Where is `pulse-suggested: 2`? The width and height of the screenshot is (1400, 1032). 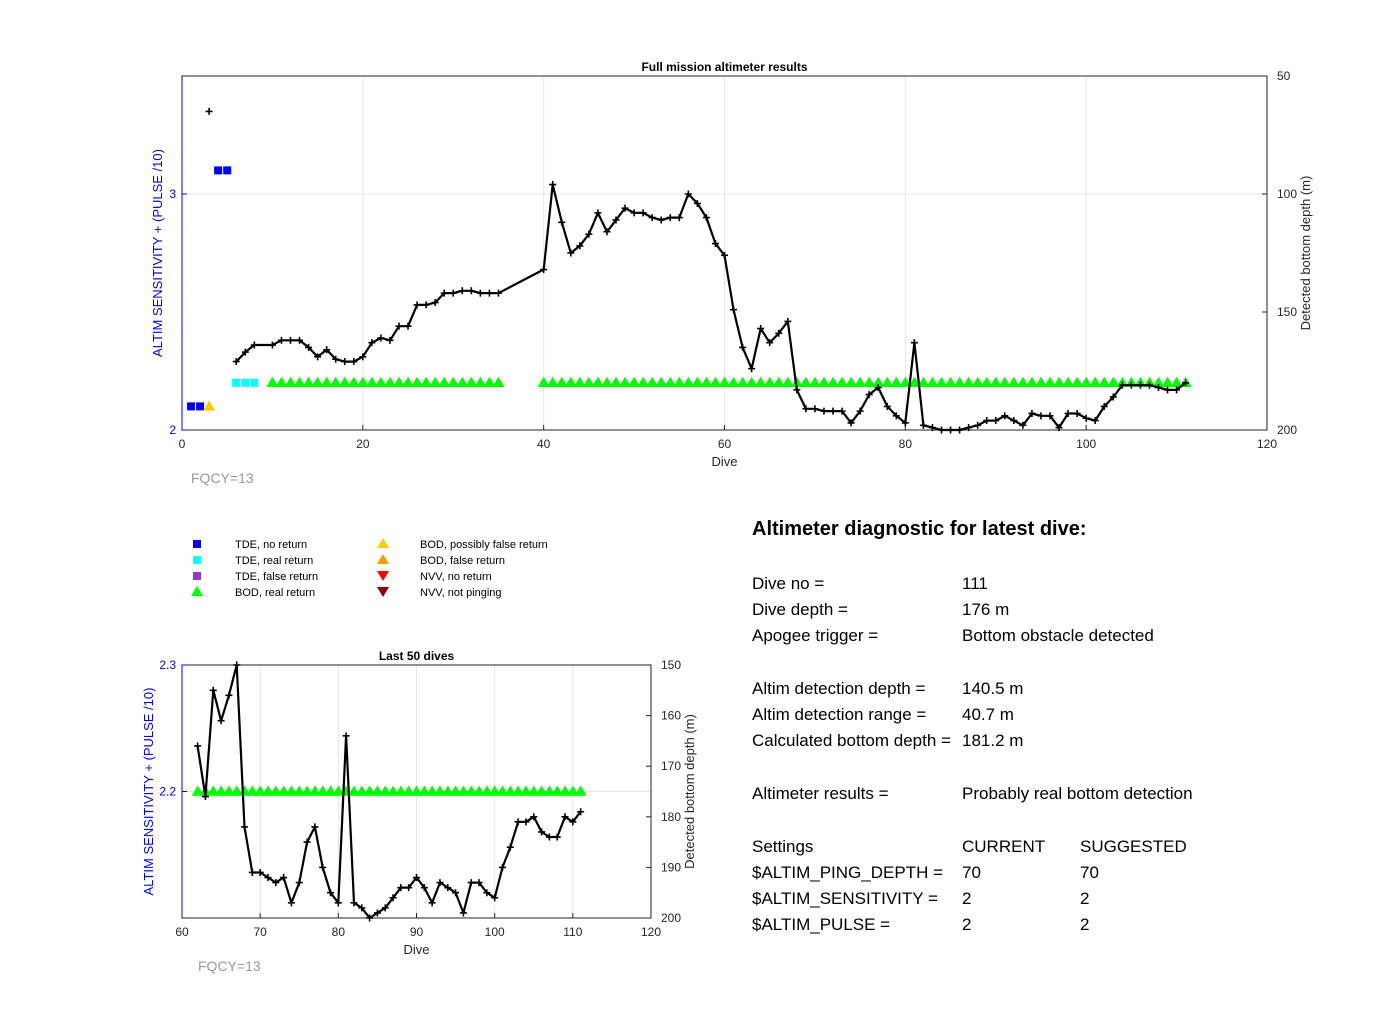
pulse-suggested: 2 is located at coordinates (1085, 924).